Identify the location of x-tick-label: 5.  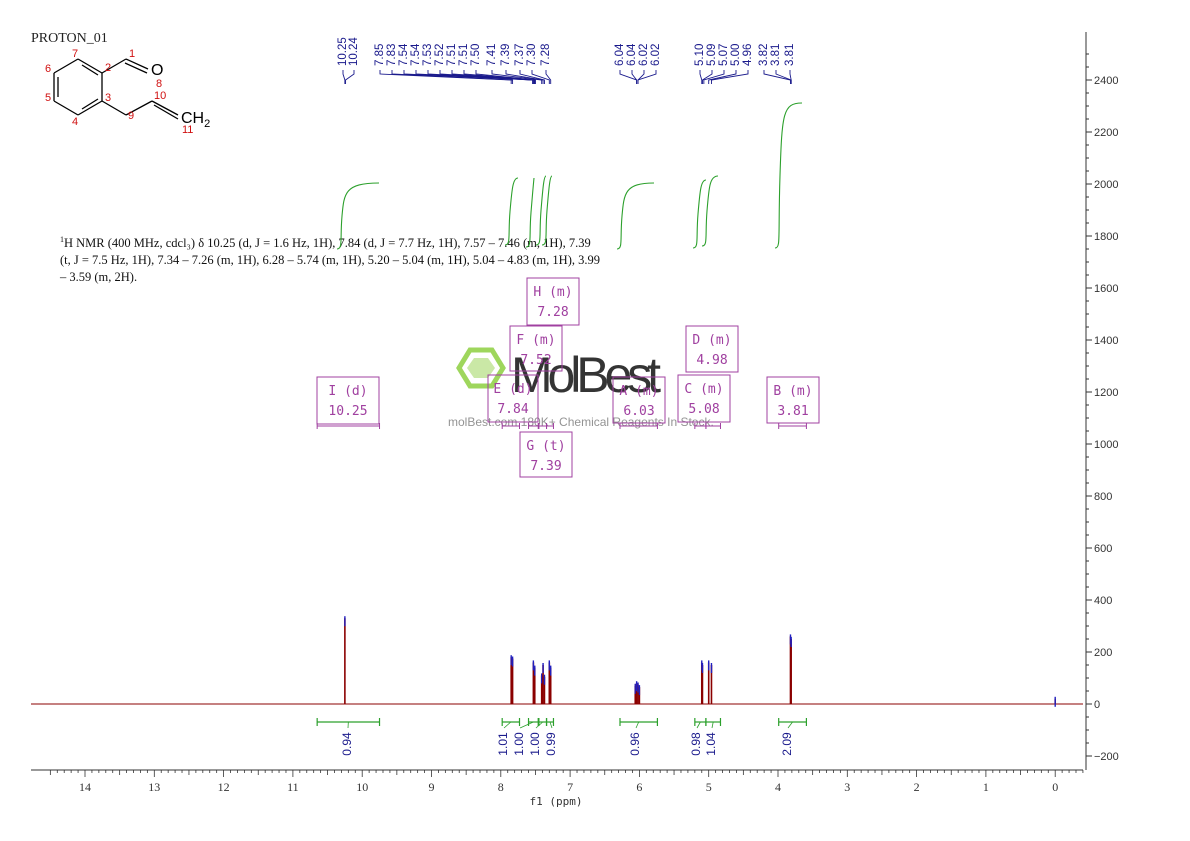
(709, 787).